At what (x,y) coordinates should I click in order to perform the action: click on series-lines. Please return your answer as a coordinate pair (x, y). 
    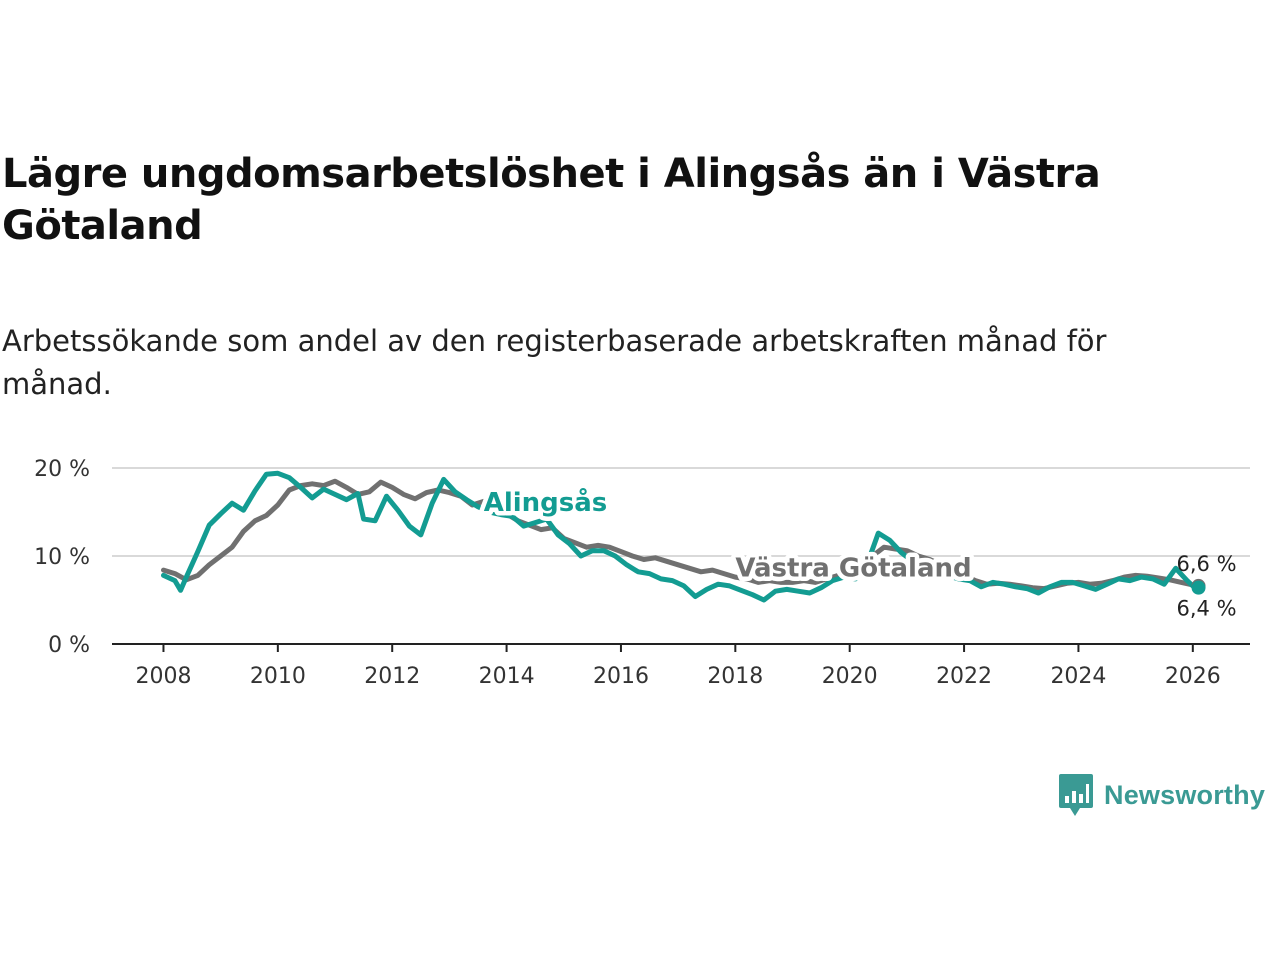
    Looking at the image, I should click on (681, 536).